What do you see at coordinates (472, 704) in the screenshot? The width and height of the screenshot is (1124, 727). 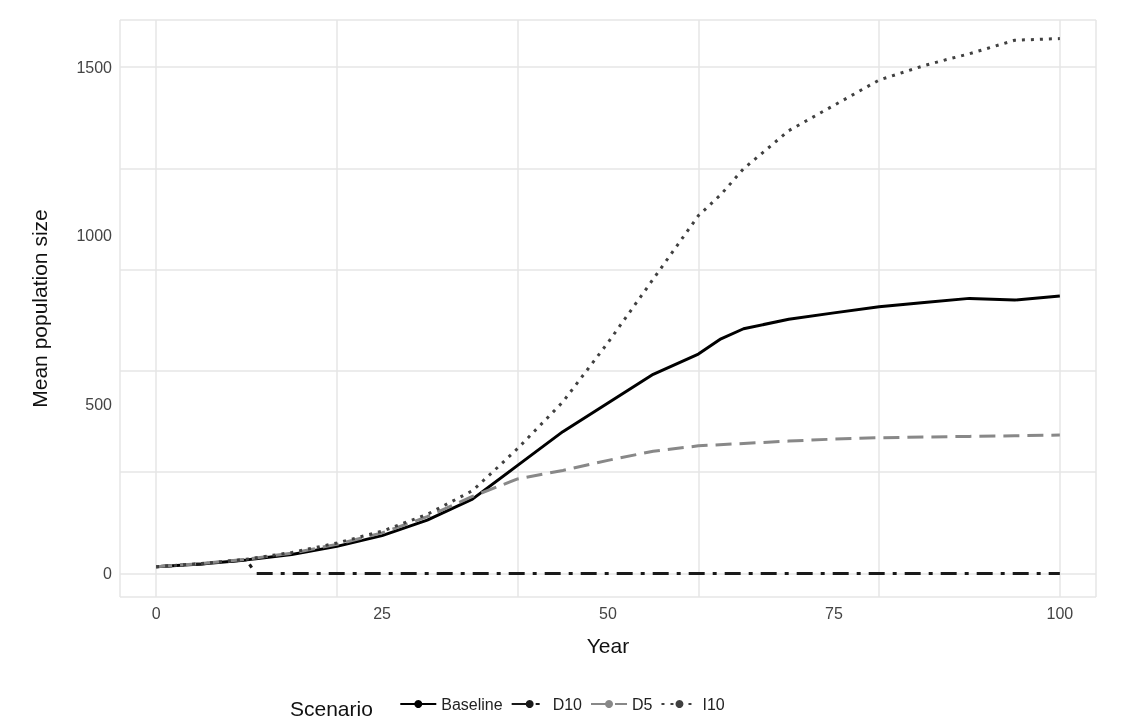 I see `legend-label: Baseline` at bounding box center [472, 704].